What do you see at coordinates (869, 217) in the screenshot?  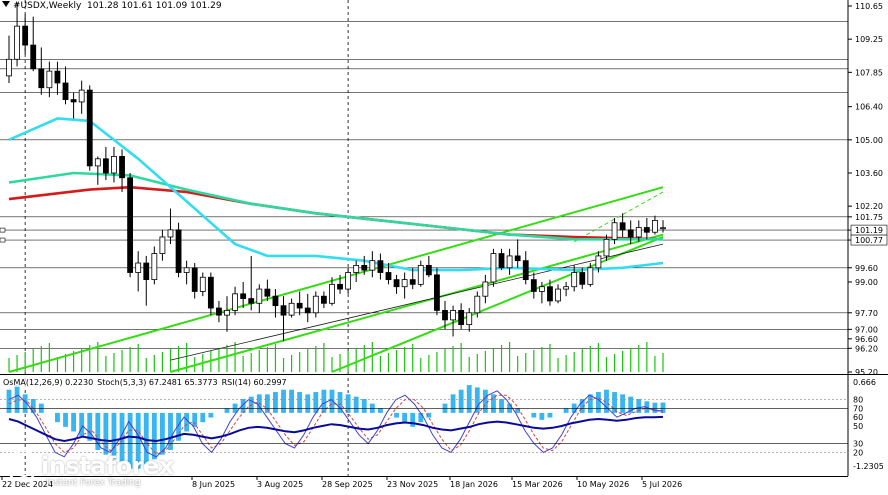 I see `price-tick-label: 101.75` at bounding box center [869, 217].